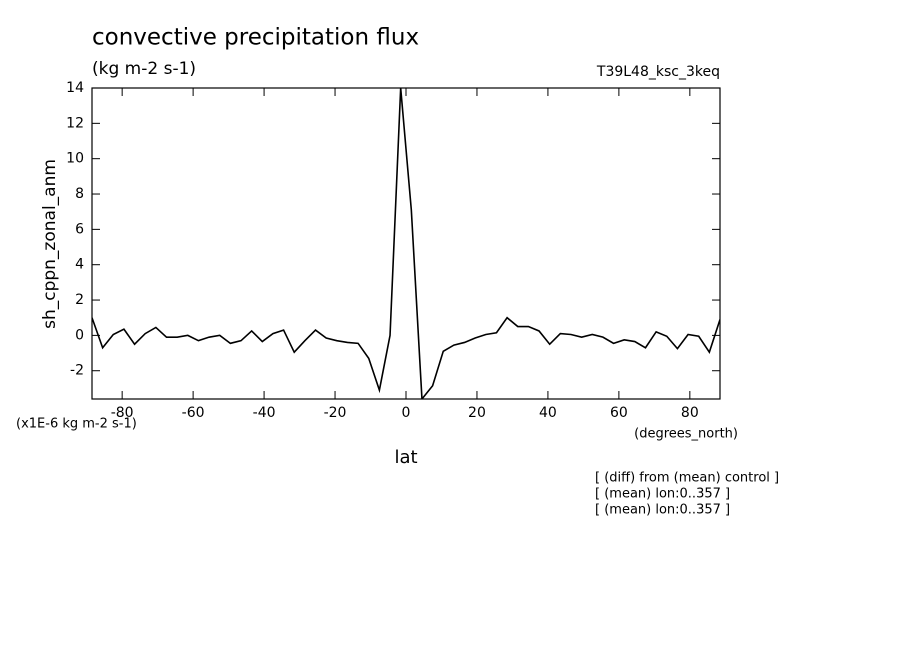 Image resolution: width=904 pixels, height=654 pixels. I want to click on y-tick-label: 12, so click(75, 123).